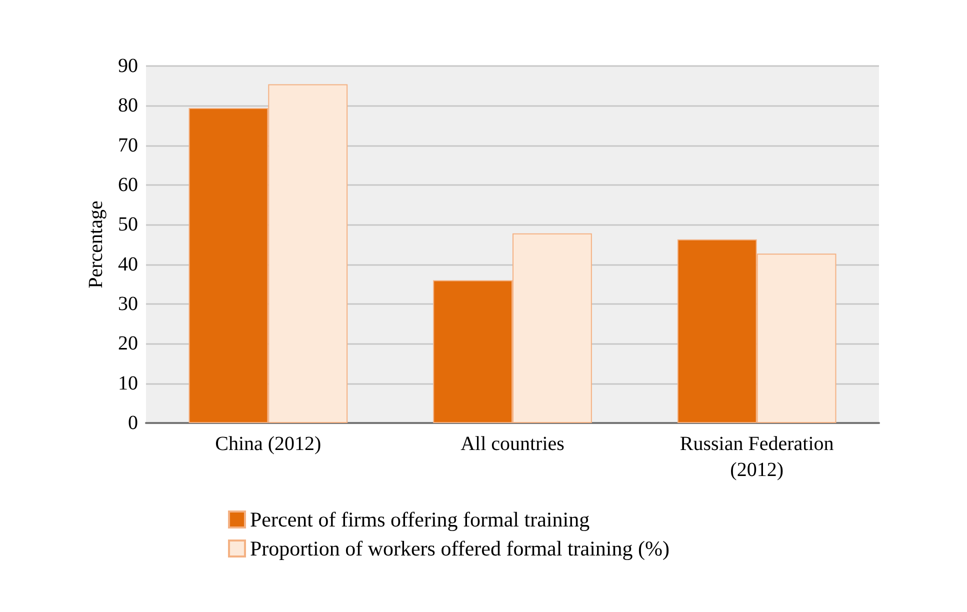 This screenshot has width=967, height=612. I want to click on y-tick-label: 20, so click(128, 343).